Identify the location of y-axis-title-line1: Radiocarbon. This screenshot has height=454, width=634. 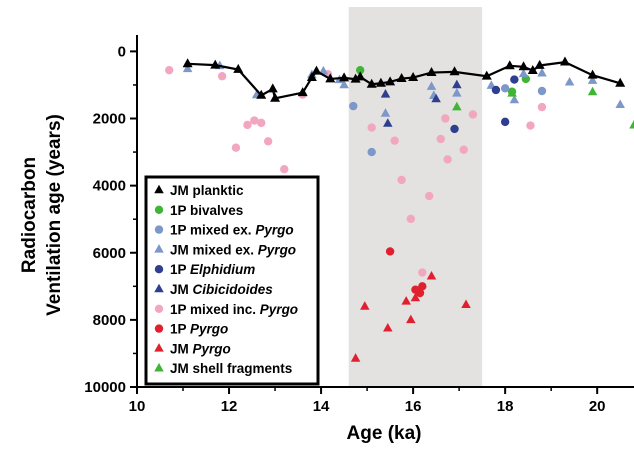
(29, 215).